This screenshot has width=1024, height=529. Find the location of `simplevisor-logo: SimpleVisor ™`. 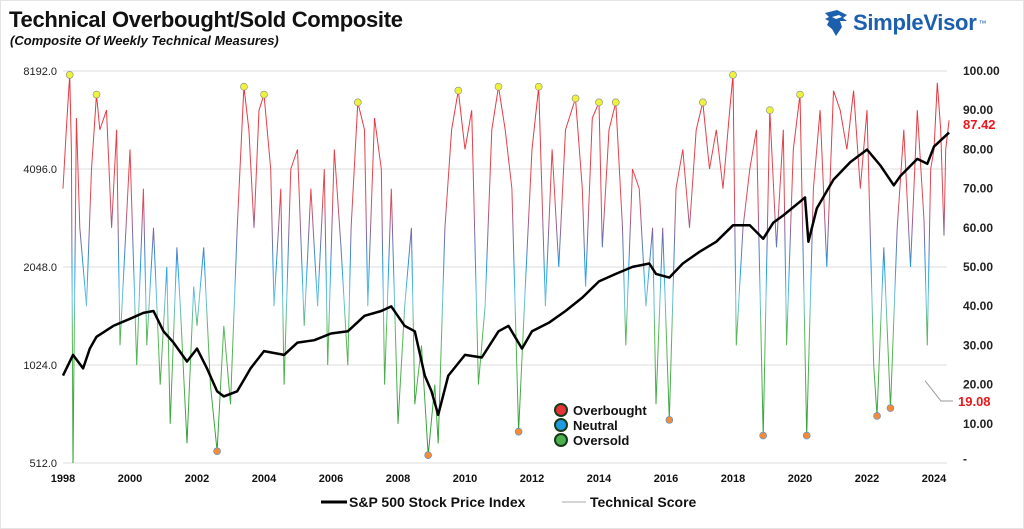

simplevisor-logo: SimpleVisor ™ is located at coordinates (904, 23).